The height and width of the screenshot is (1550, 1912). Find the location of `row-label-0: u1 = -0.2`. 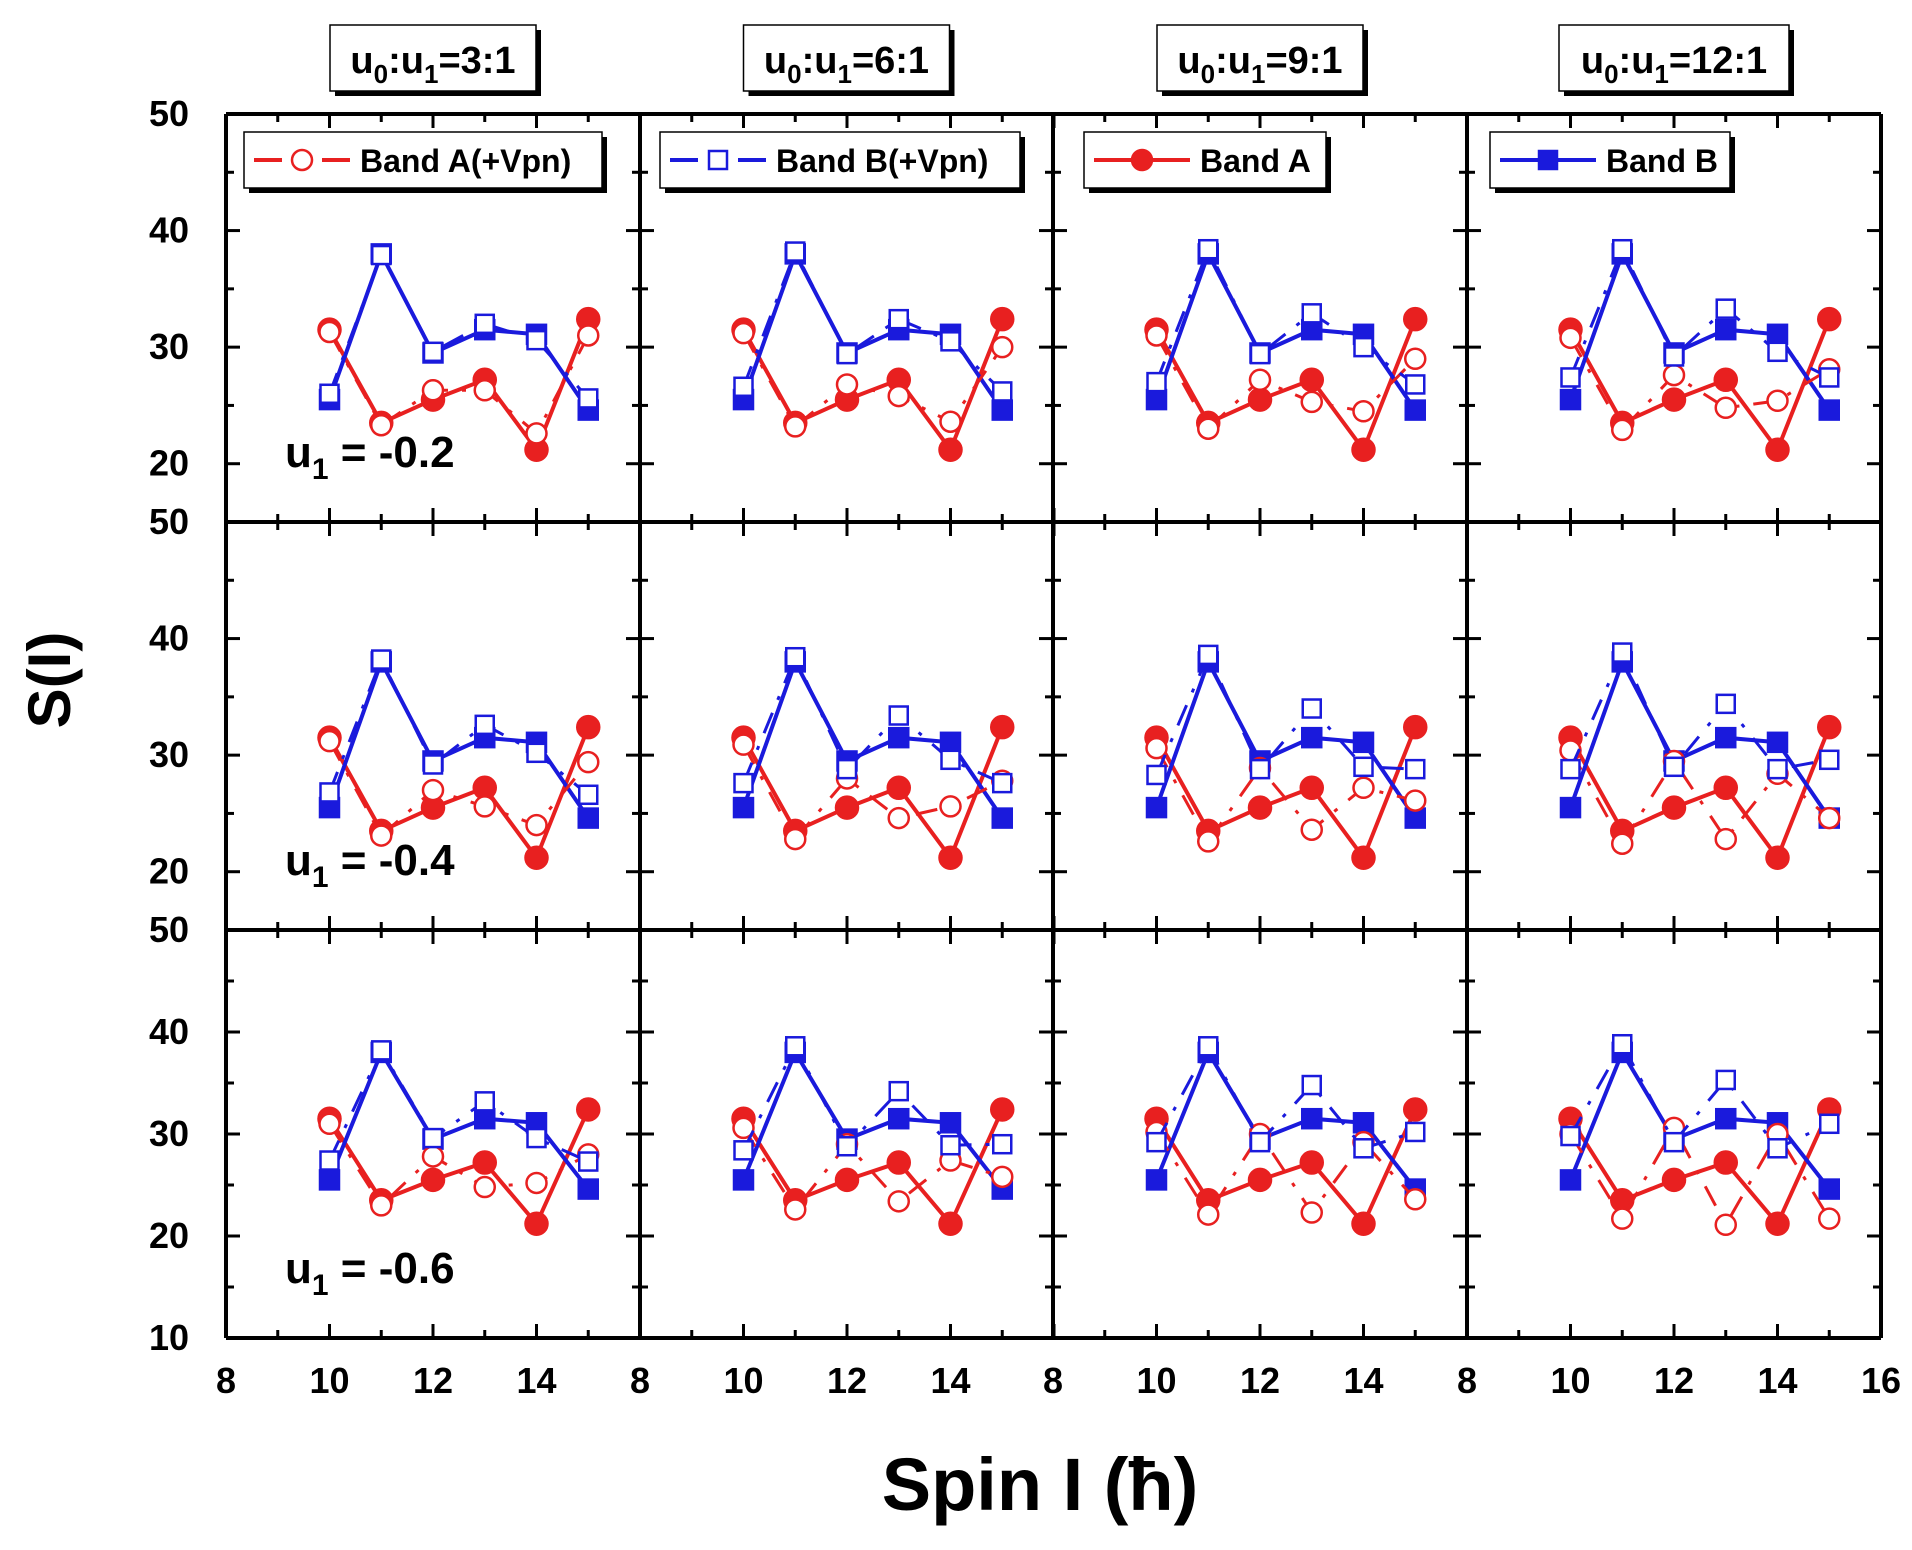

row-label-0: u1 = -0.2 is located at coordinates (370, 457).